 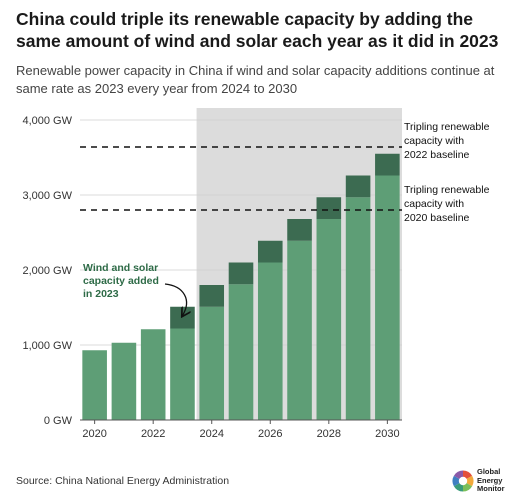 I want to click on bar-addition-2027, so click(x=299, y=230).